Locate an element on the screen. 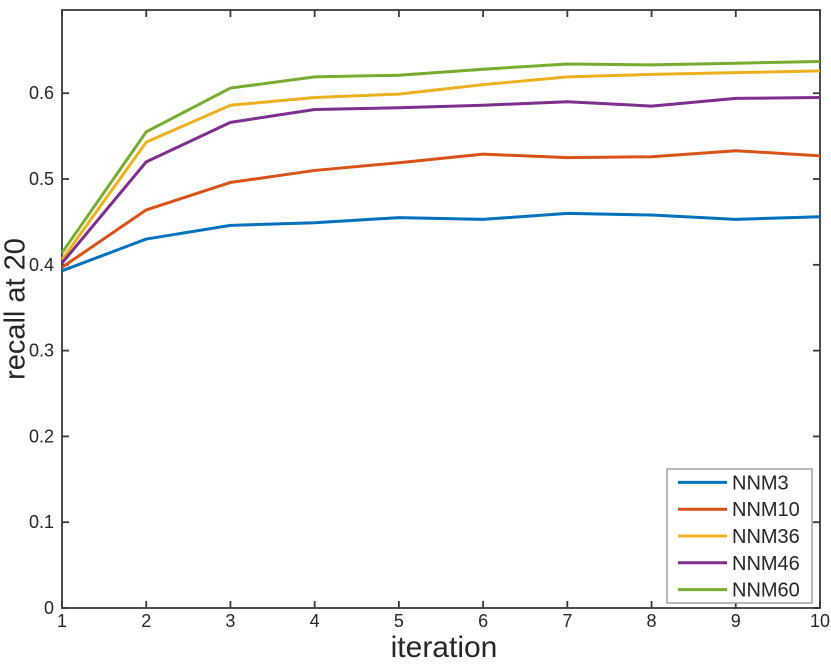 This screenshot has height=668, width=831. x-tick-label: 5 is located at coordinates (399, 621).